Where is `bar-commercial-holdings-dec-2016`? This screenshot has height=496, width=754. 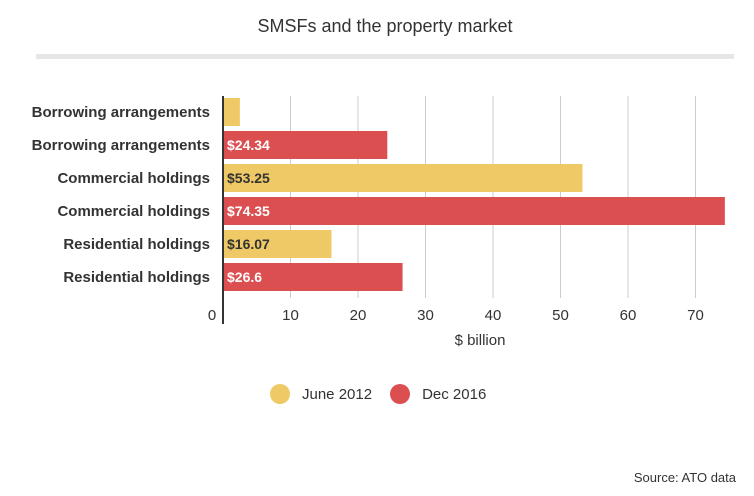 bar-commercial-holdings-dec-2016 is located at coordinates (474, 211).